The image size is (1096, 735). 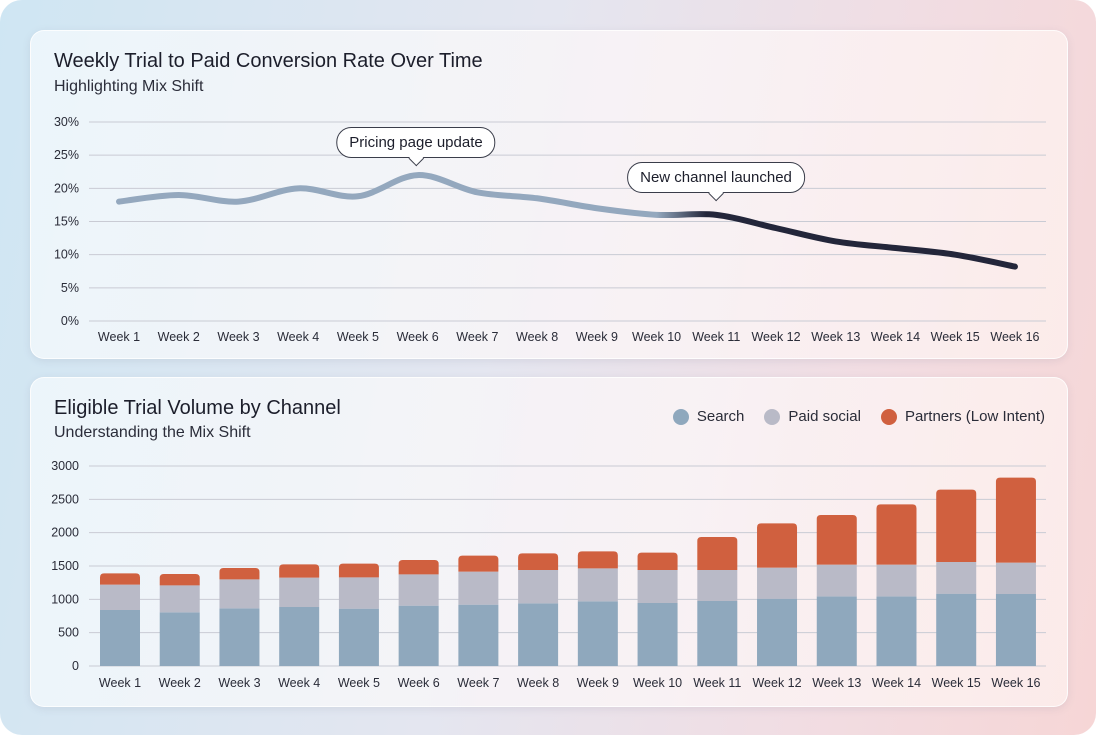 What do you see at coordinates (66, 255) in the screenshot?
I see `y-tick-label: 10%` at bounding box center [66, 255].